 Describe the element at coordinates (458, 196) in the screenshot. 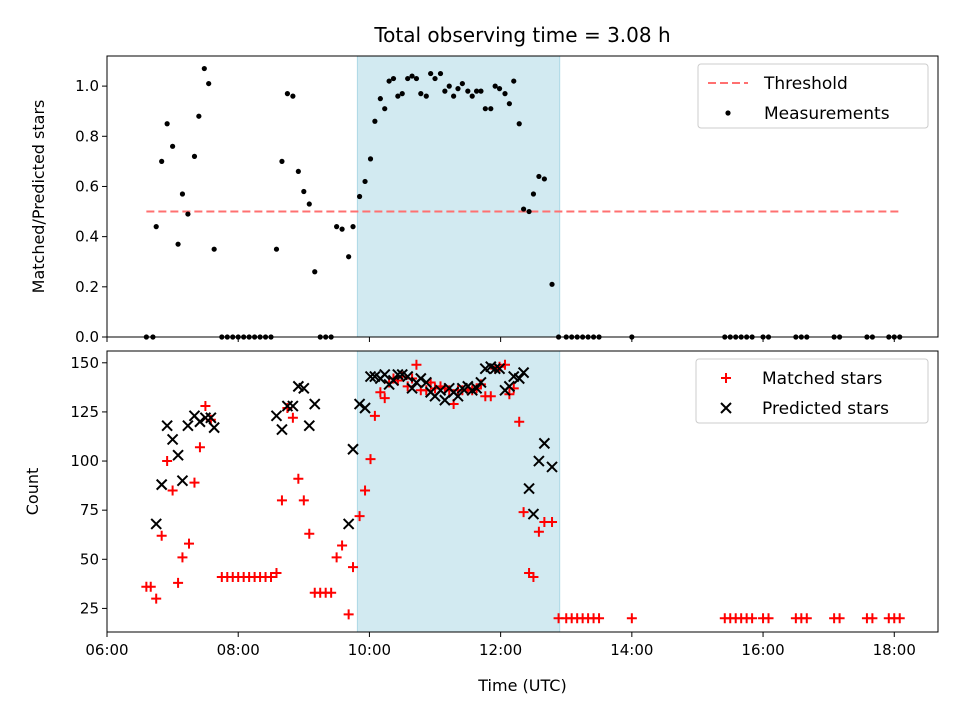

I see `highlight-span` at that location.